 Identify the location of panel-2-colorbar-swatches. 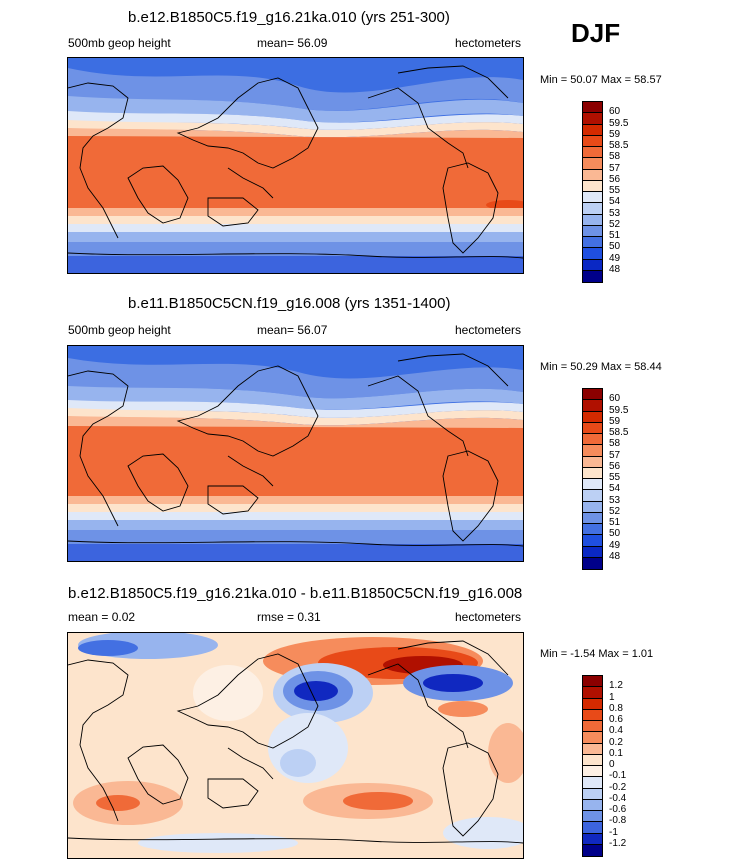
(592, 479).